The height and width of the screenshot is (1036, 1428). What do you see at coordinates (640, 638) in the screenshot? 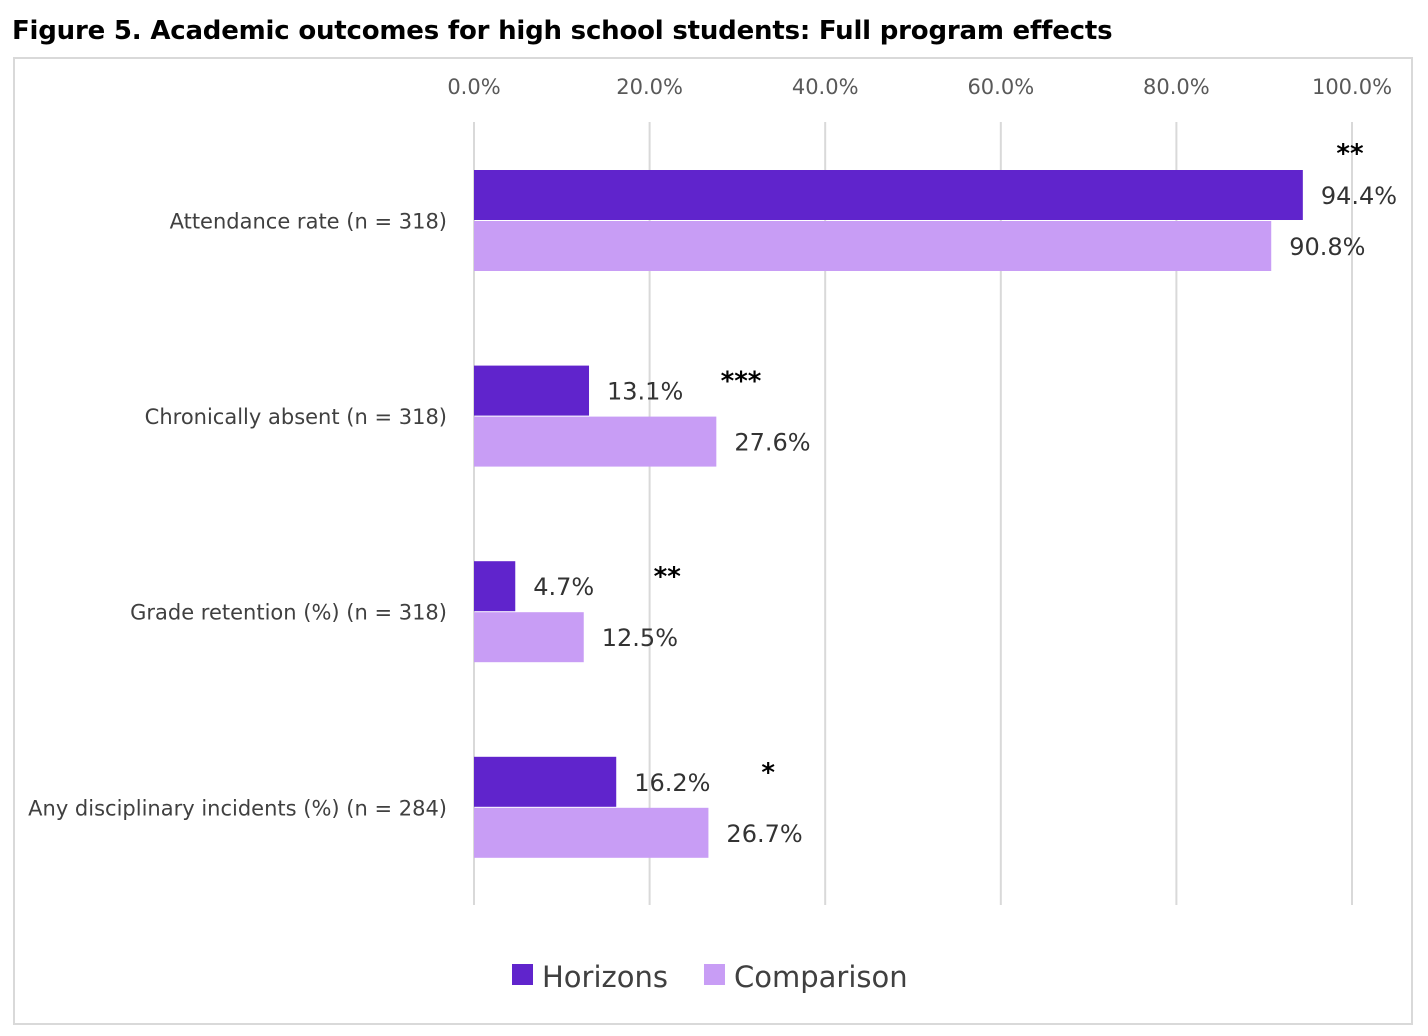
I see `data-label: 12.5%` at bounding box center [640, 638].